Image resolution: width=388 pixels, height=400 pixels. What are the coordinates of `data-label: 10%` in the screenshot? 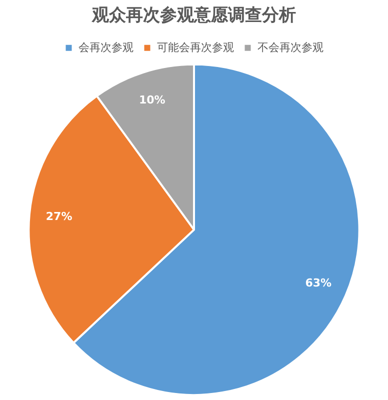 It's located at (152, 100).